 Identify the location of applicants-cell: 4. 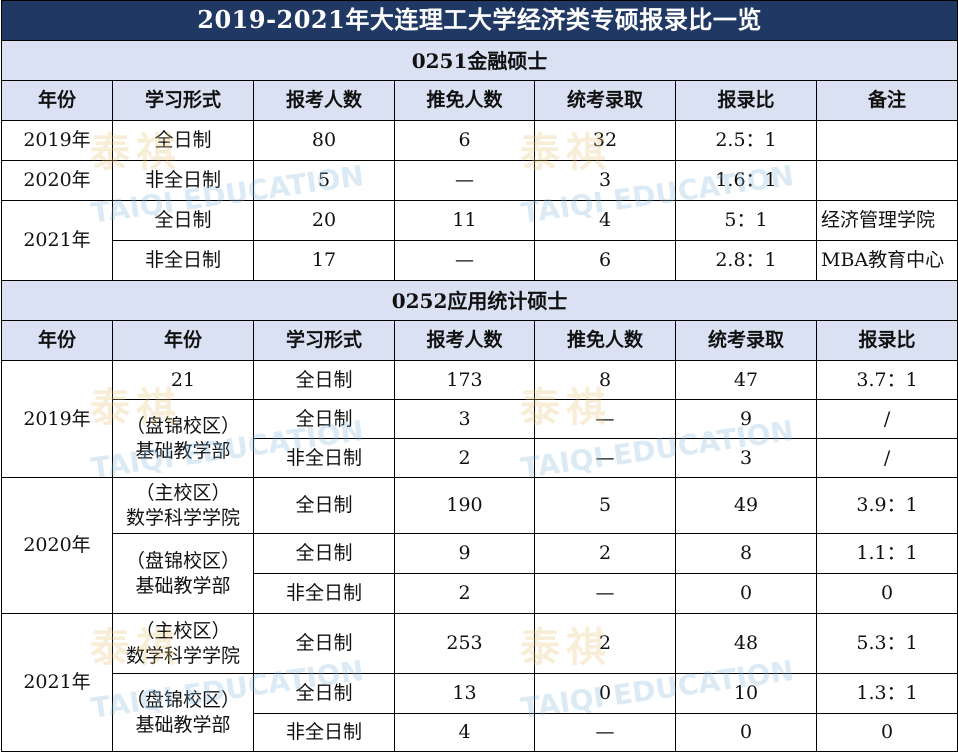
(464, 732).